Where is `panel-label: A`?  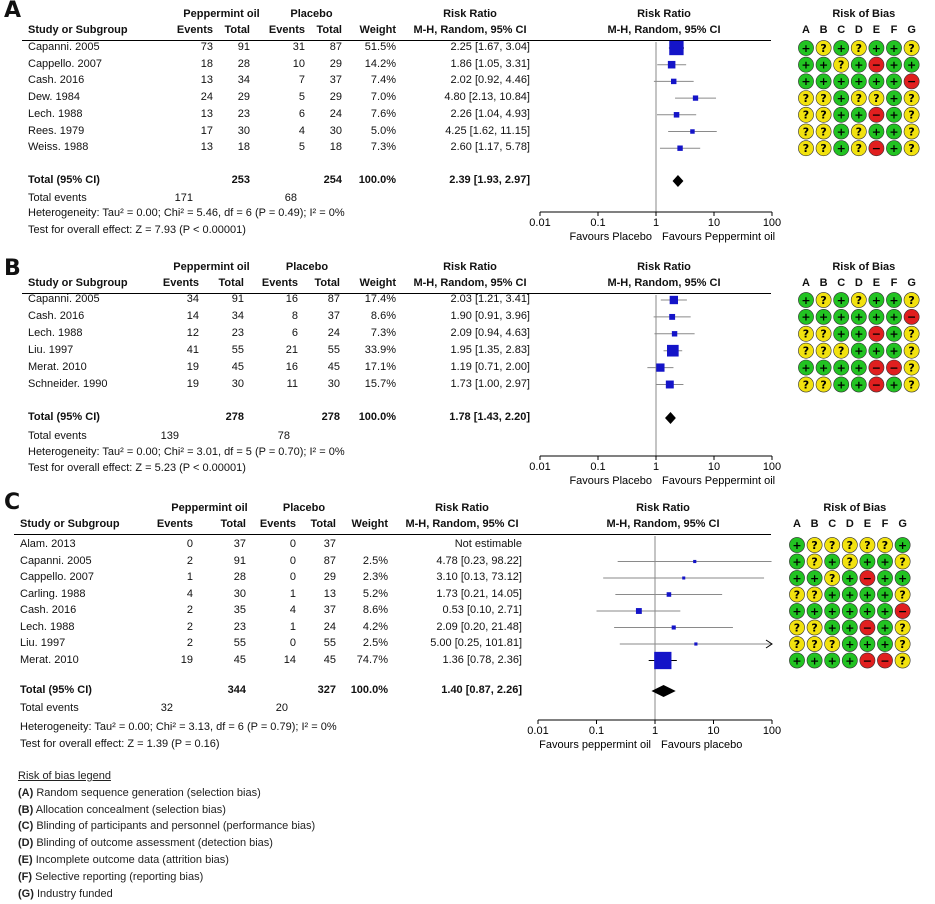 panel-label: A is located at coordinates (13, 11).